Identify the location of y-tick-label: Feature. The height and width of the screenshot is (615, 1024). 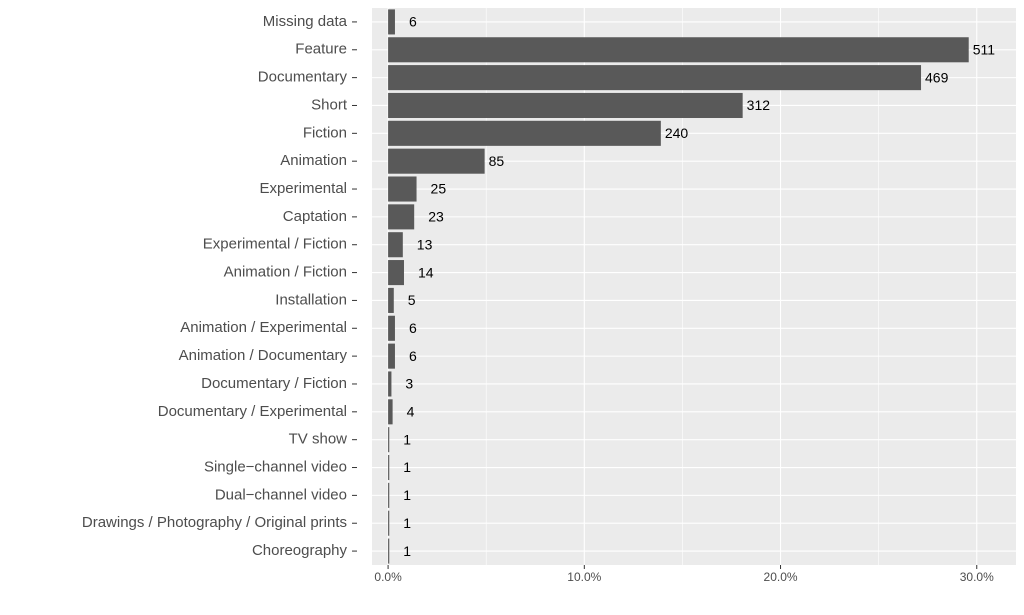
(321, 49).